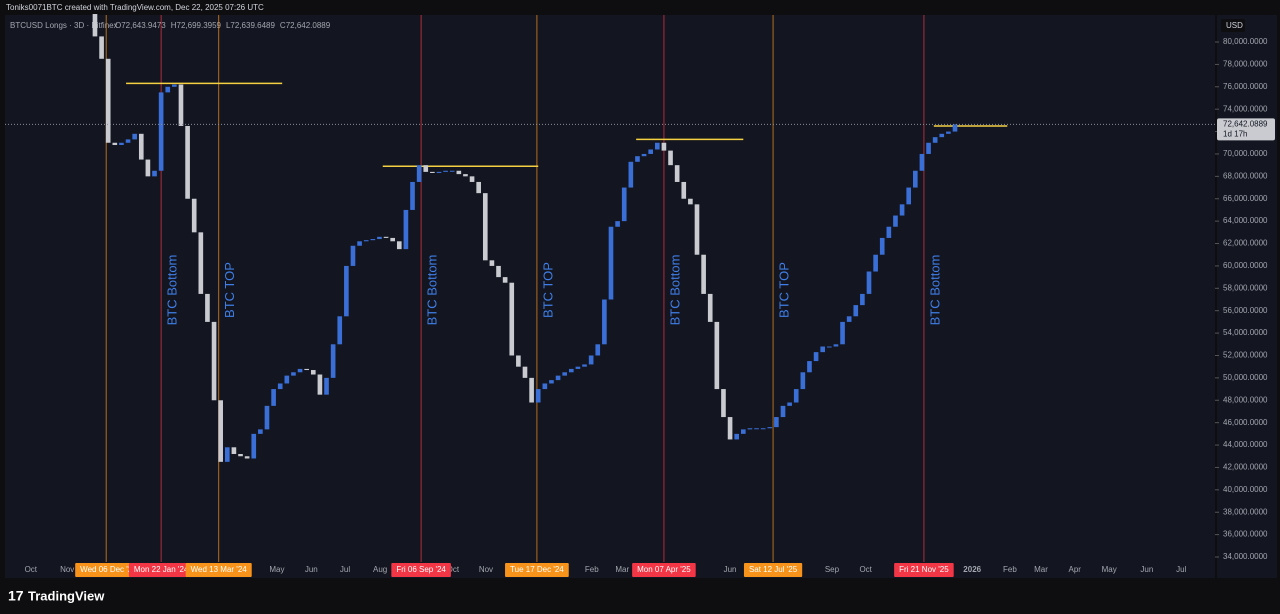 This screenshot has width=1280, height=614. What do you see at coordinates (1233, 25) in the screenshot?
I see `currency-box` at bounding box center [1233, 25].